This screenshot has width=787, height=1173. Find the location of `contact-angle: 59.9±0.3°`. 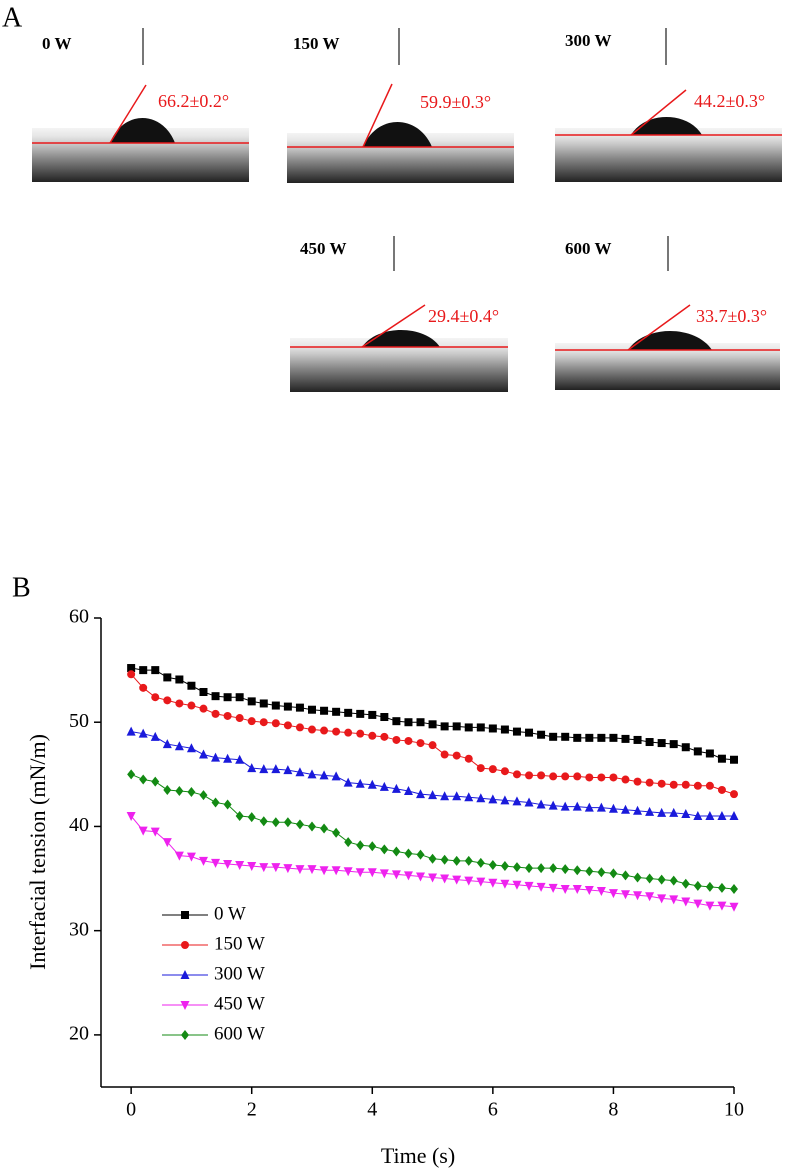

contact-angle: 59.9±0.3° is located at coordinates (455, 102).